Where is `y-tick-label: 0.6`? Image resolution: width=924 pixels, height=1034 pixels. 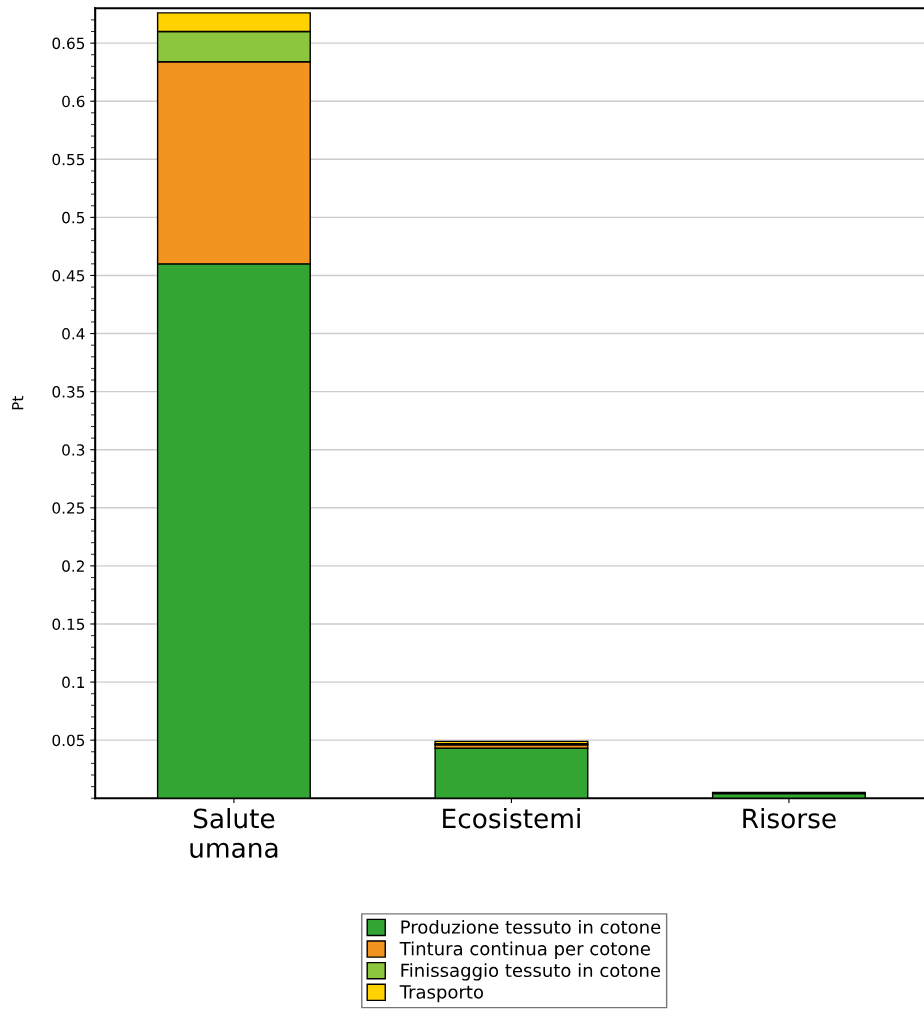 y-tick-label: 0.6 is located at coordinates (73, 101).